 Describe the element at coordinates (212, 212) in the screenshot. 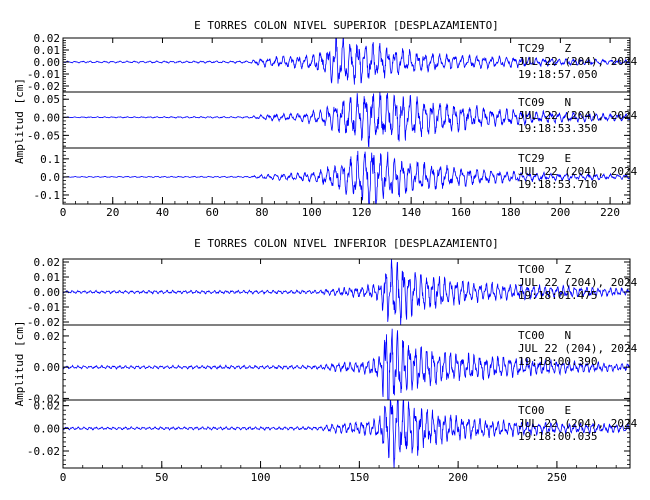

I see `x-tick-label: 60` at that location.